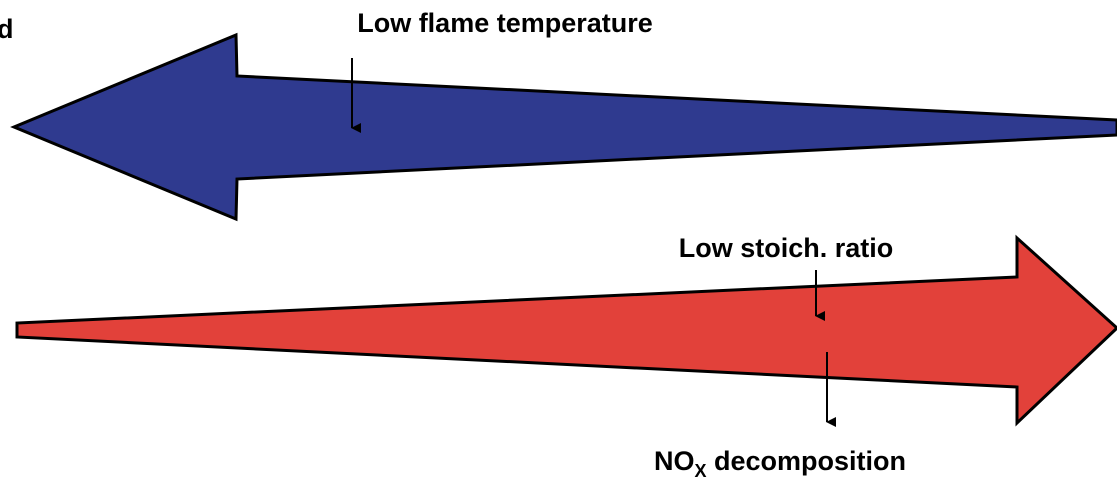 This screenshot has height=483, width=1117. What do you see at coordinates (701, 471) in the screenshot?
I see `nox-subscript: X` at bounding box center [701, 471].